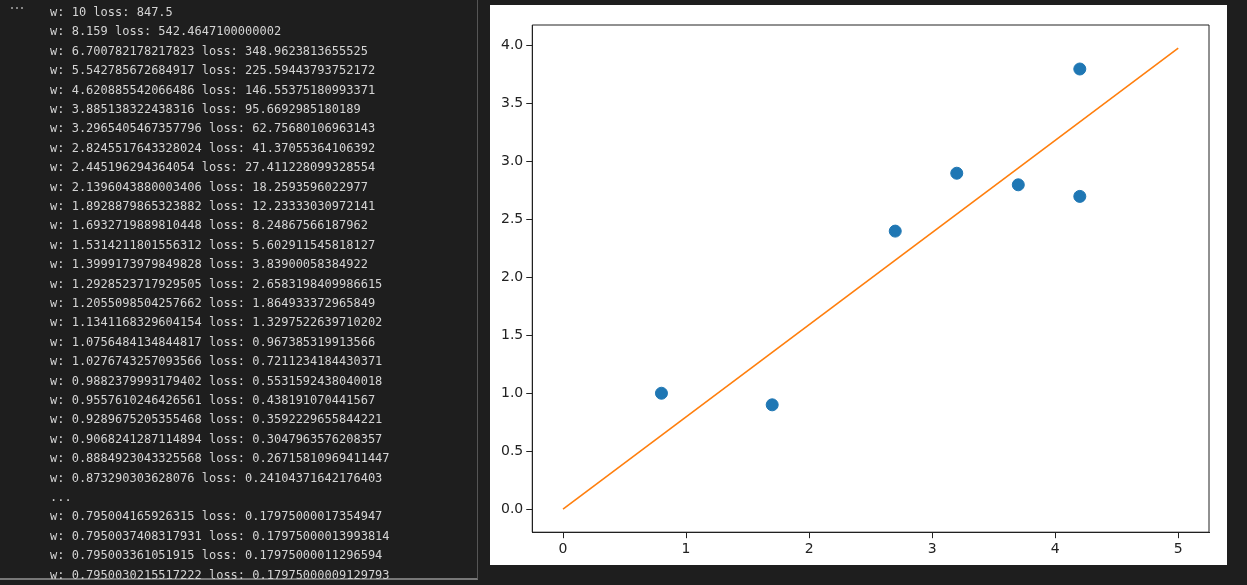 The width and height of the screenshot is (1247, 585). Describe the element at coordinates (213, 70) in the screenshot. I see `text: w: 5.542785672684917 loss: 225.59443793752172` at that location.